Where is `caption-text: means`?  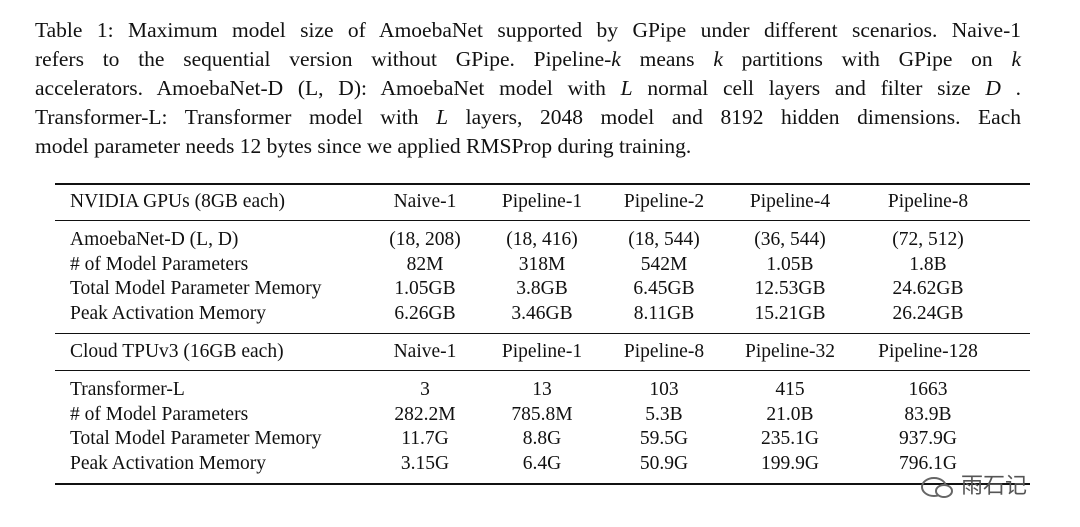 caption-text: means is located at coordinates (667, 59).